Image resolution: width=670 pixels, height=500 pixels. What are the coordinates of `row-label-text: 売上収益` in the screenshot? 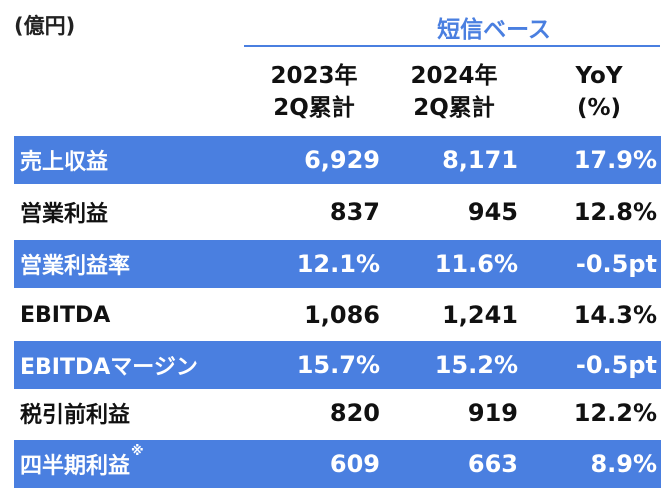 It's located at (64, 162).